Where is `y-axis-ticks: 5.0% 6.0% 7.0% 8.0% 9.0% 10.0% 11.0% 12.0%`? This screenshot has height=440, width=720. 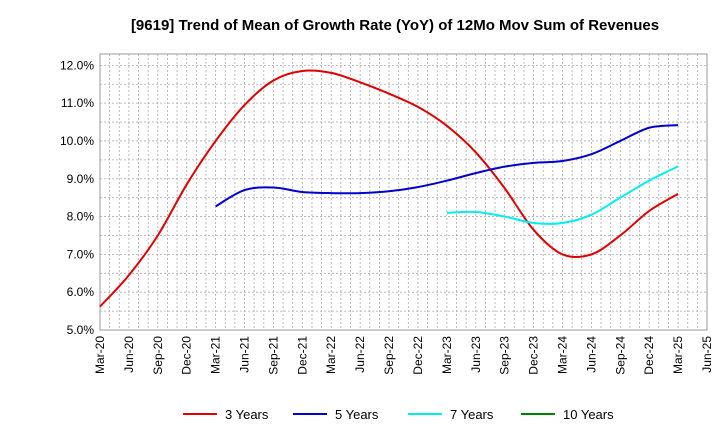
y-axis-ticks: 5.0% 6.0% 7.0% 8.0% 9.0% 10.0% 11.0% 12.0% is located at coordinates (77, 197).